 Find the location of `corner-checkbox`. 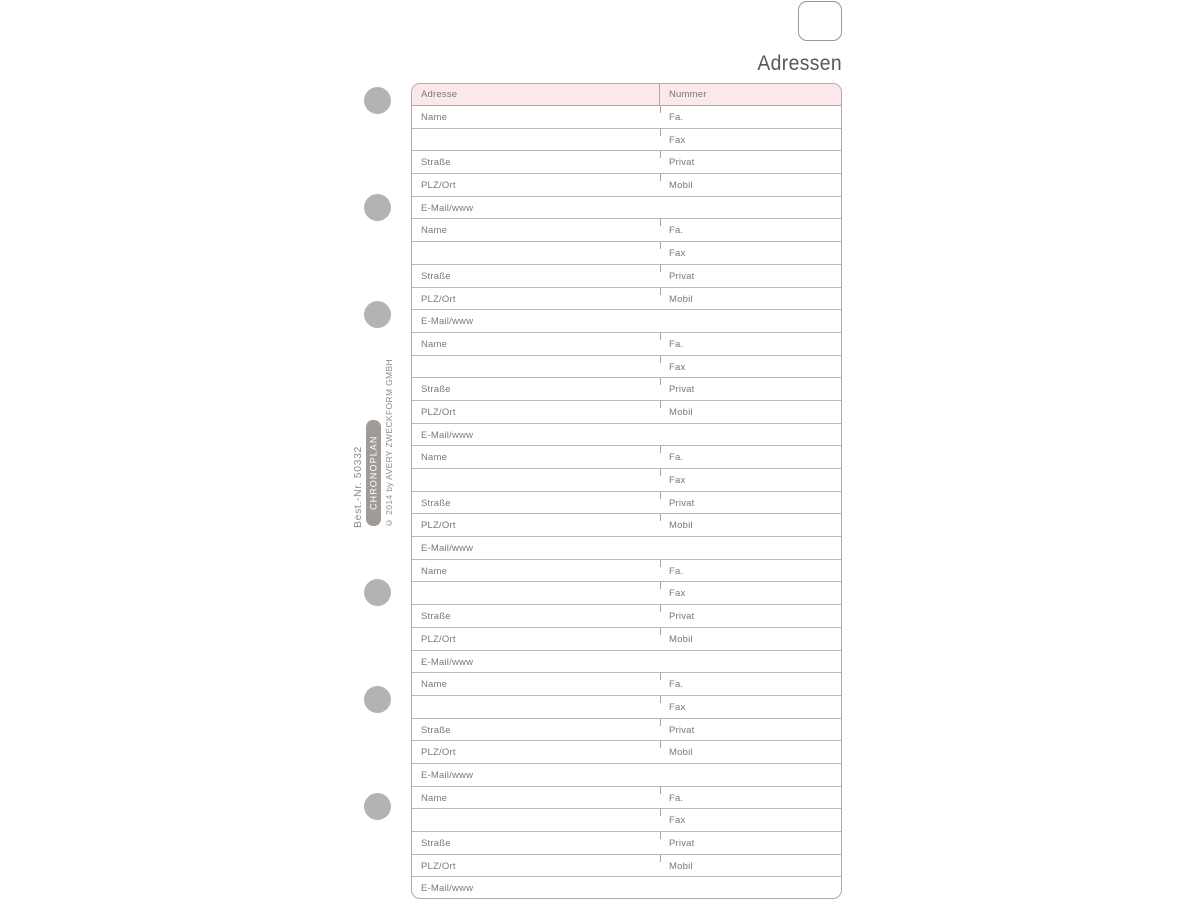

corner-checkbox is located at coordinates (820, 21).